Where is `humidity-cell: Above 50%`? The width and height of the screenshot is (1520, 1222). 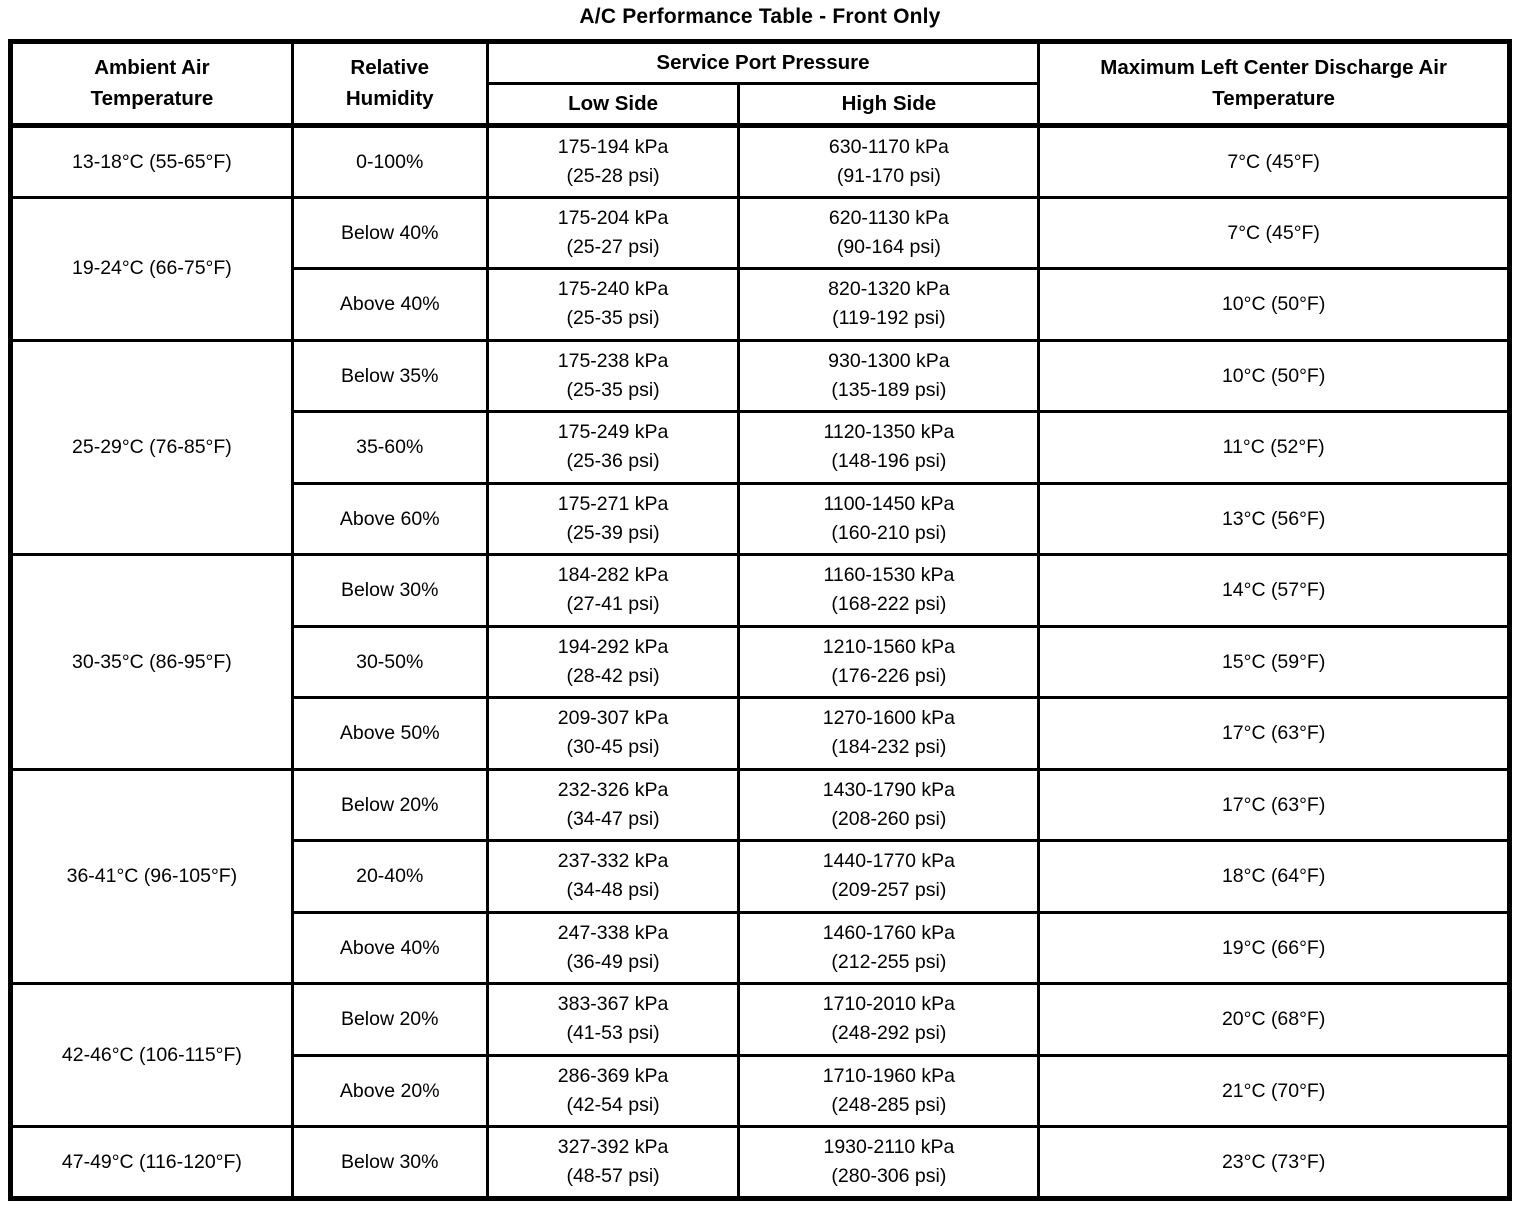 humidity-cell: Above 50% is located at coordinates (389, 733).